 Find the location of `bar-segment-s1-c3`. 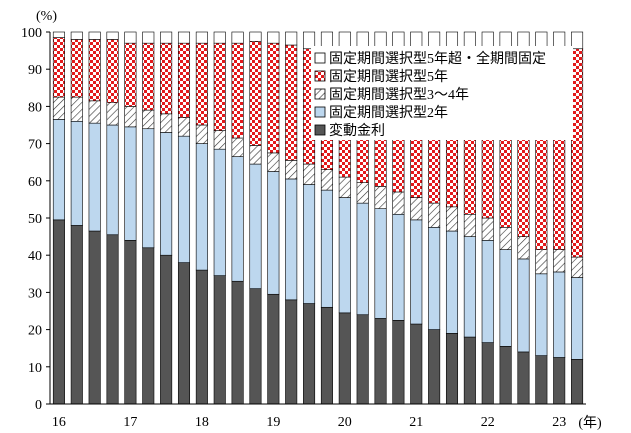

bar-segment-s1-c3 is located at coordinates (112, 180).